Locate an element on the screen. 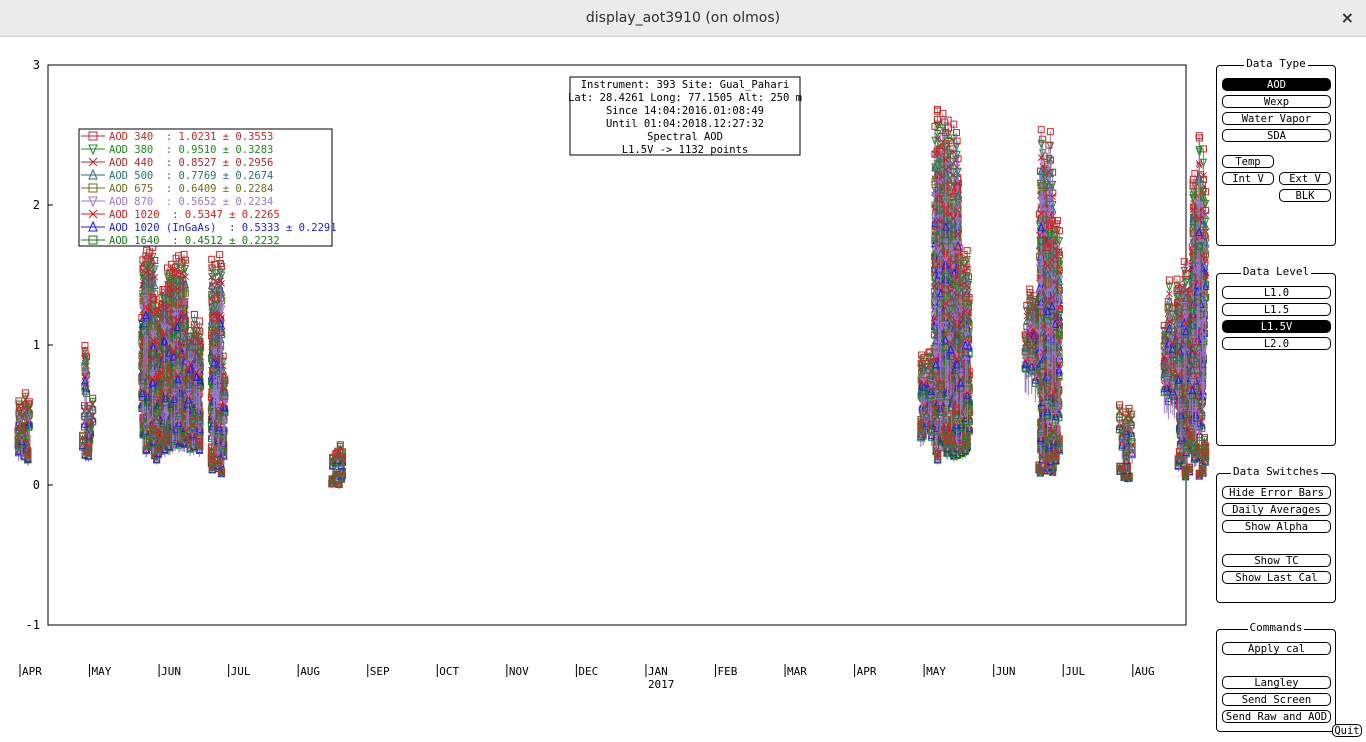 The height and width of the screenshot is (742, 1366). y-axis: 3 2 1 0 -1 is located at coordinates (39, 345).